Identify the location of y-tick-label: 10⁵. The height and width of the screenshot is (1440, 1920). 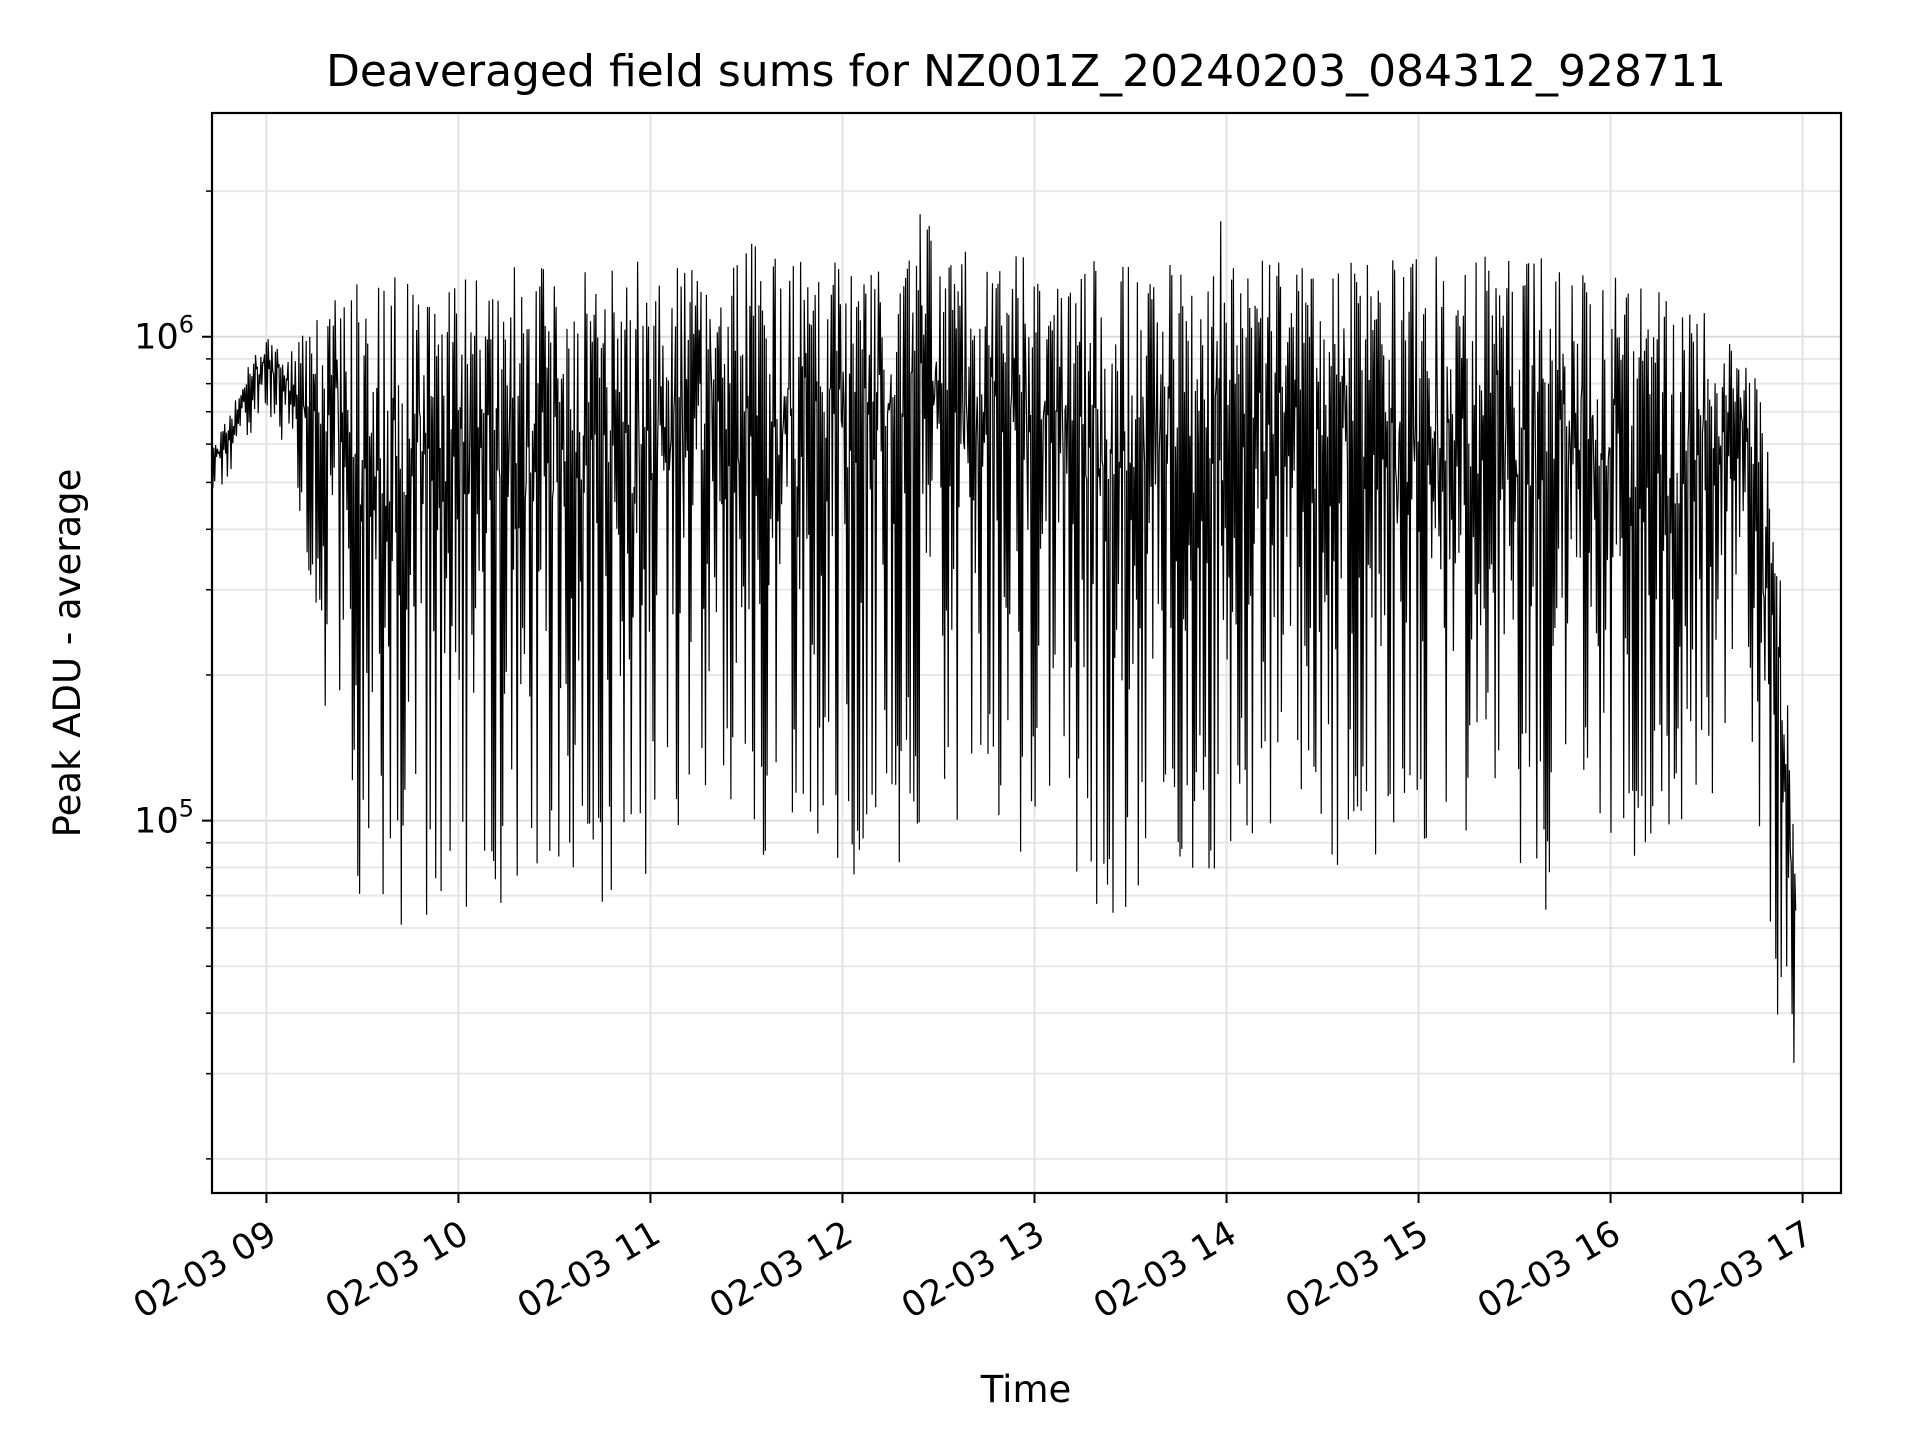
(164, 818).